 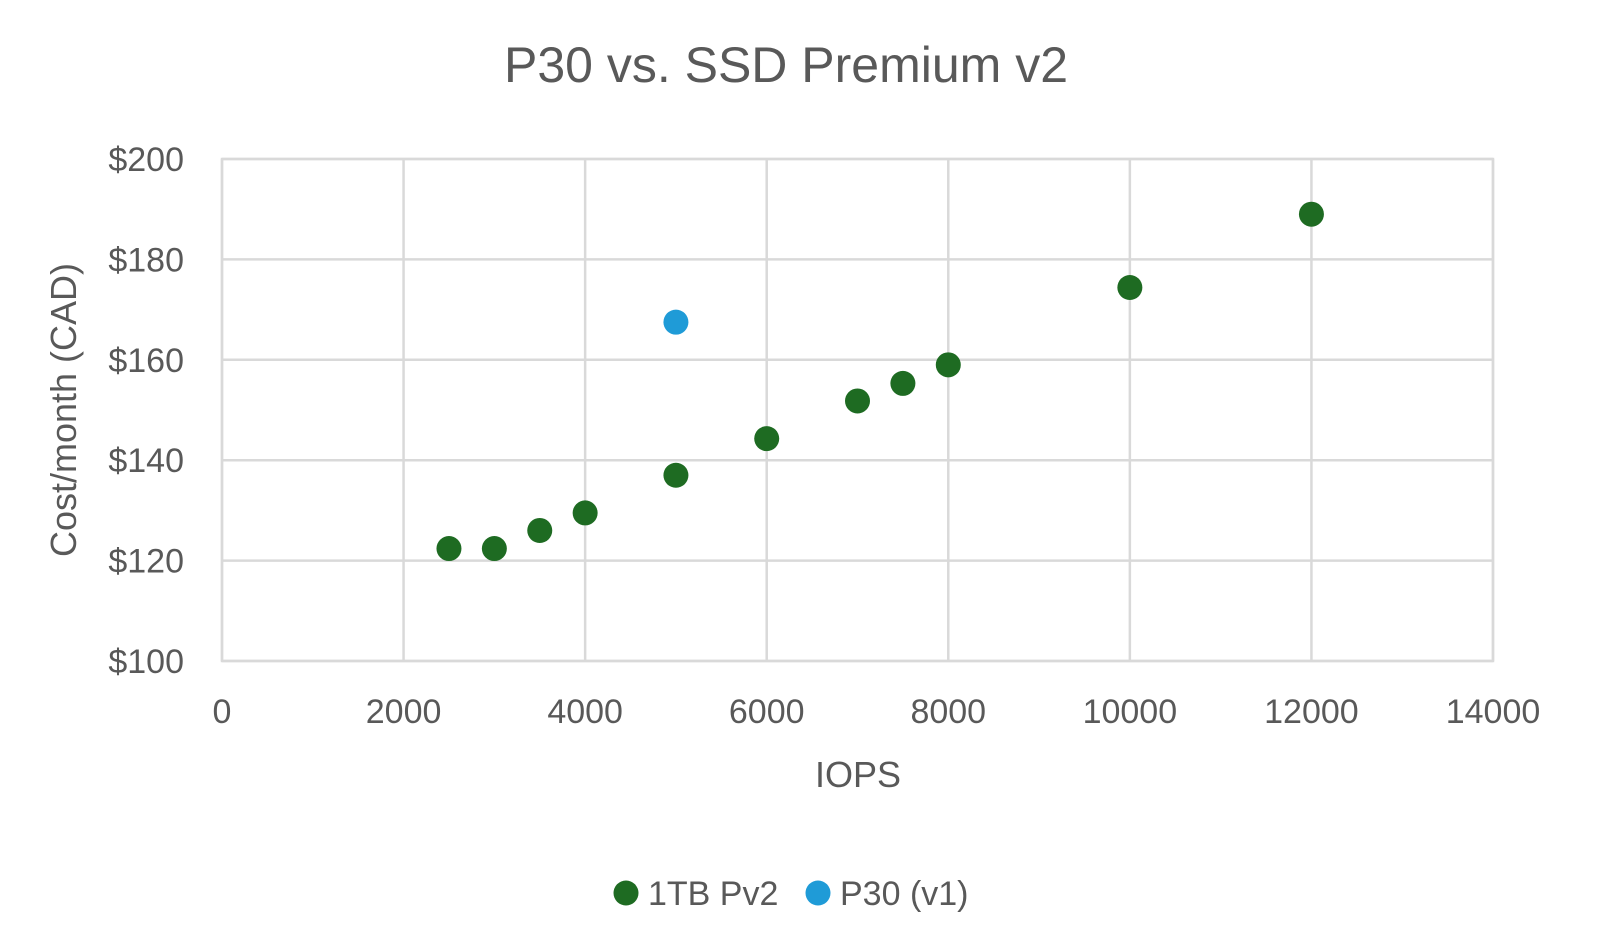 What do you see at coordinates (404, 712) in the screenshot?
I see `x-tick-label: 2000` at bounding box center [404, 712].